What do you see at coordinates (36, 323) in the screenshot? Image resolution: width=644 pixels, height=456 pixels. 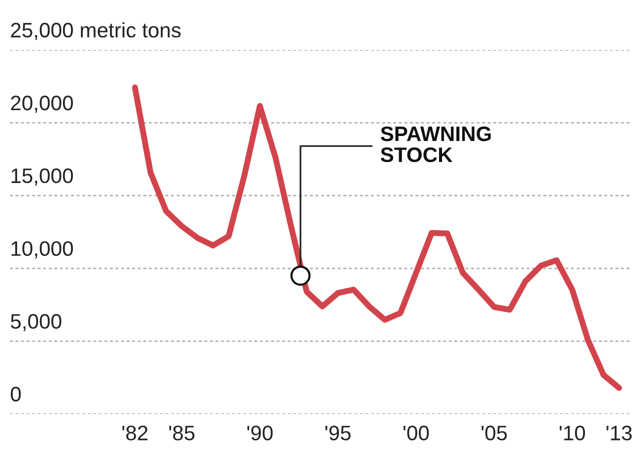 I see `y-tick-label: 5,000` at bounding box center [36, 323].